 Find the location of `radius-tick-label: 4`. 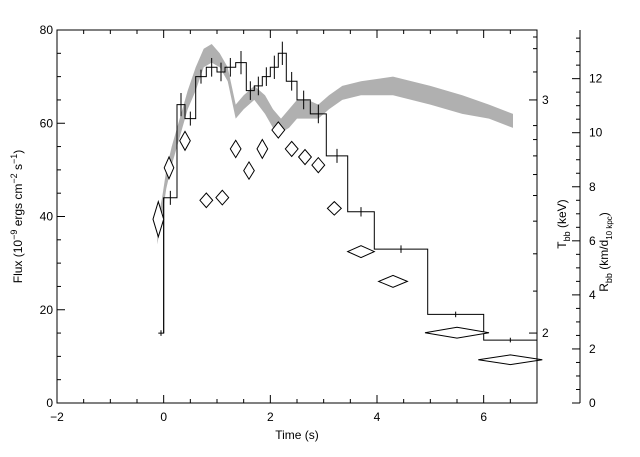

radius-tick-label: 4 is located at coordinates (592, 295).